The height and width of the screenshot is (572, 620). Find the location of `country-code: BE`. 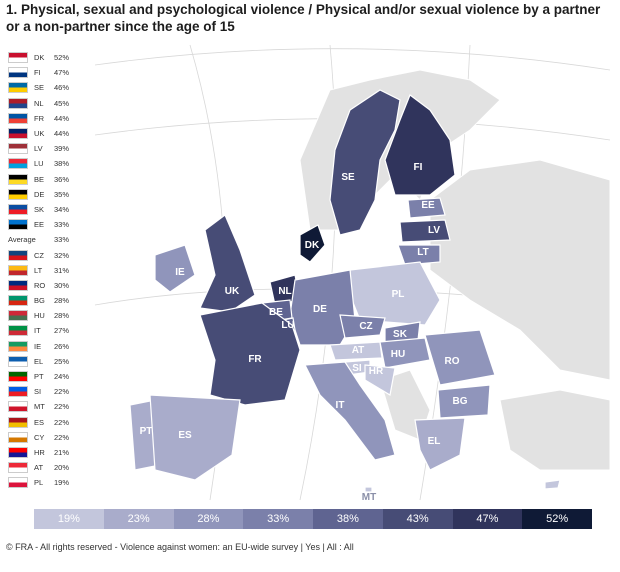

country-code: BE is located at coordinates (39, 179).